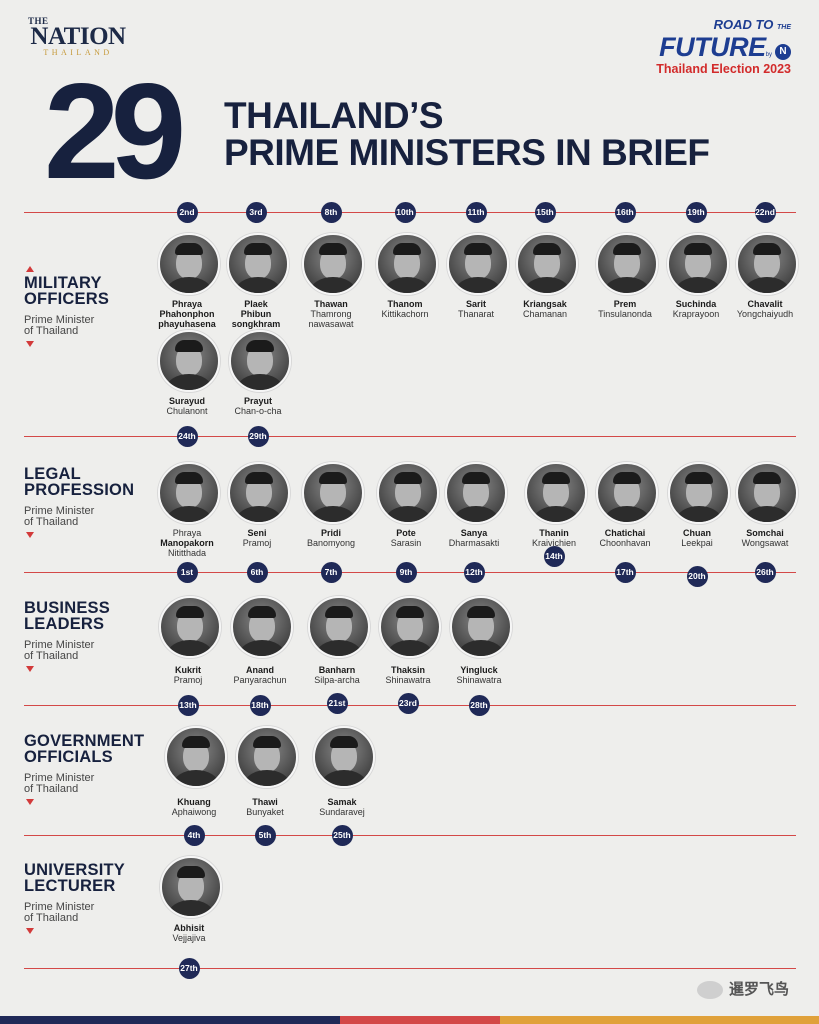 The width and height of the screenshot is (819, 1024). I want to click on pm-first-name: Phraya, so click(187, 304).